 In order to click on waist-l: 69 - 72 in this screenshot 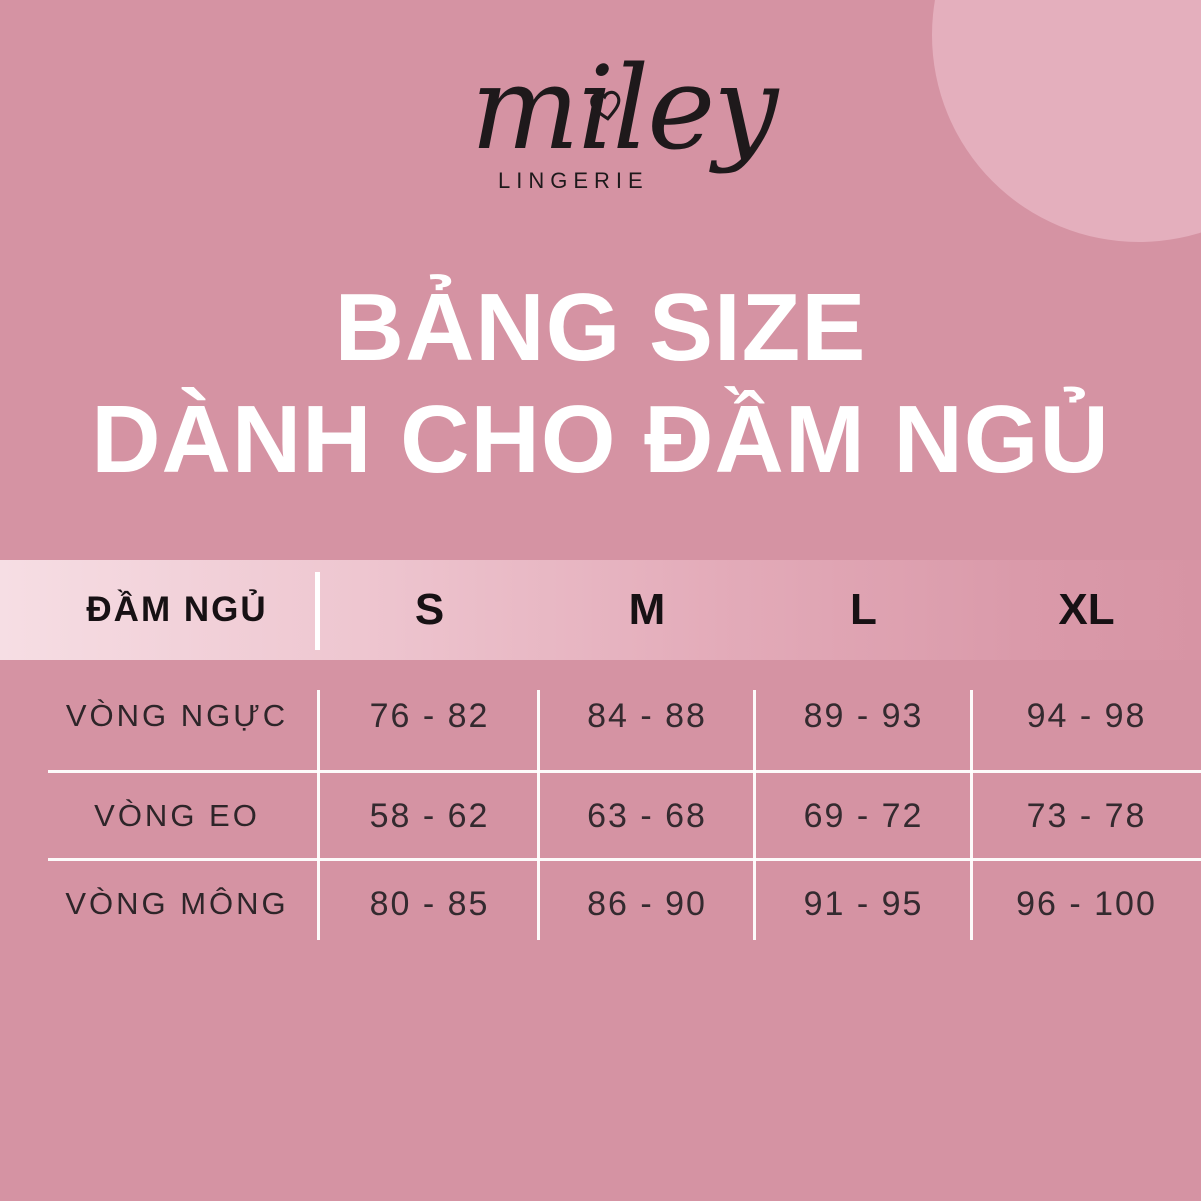, I will do `click(863, 815)`.